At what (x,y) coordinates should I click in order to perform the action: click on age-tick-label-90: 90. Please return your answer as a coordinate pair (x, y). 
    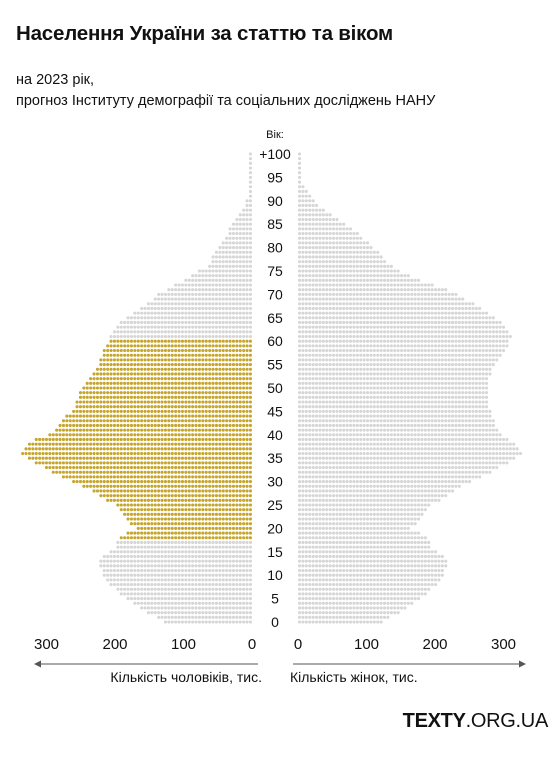
    Looking at the image, I should click on (275, 201).